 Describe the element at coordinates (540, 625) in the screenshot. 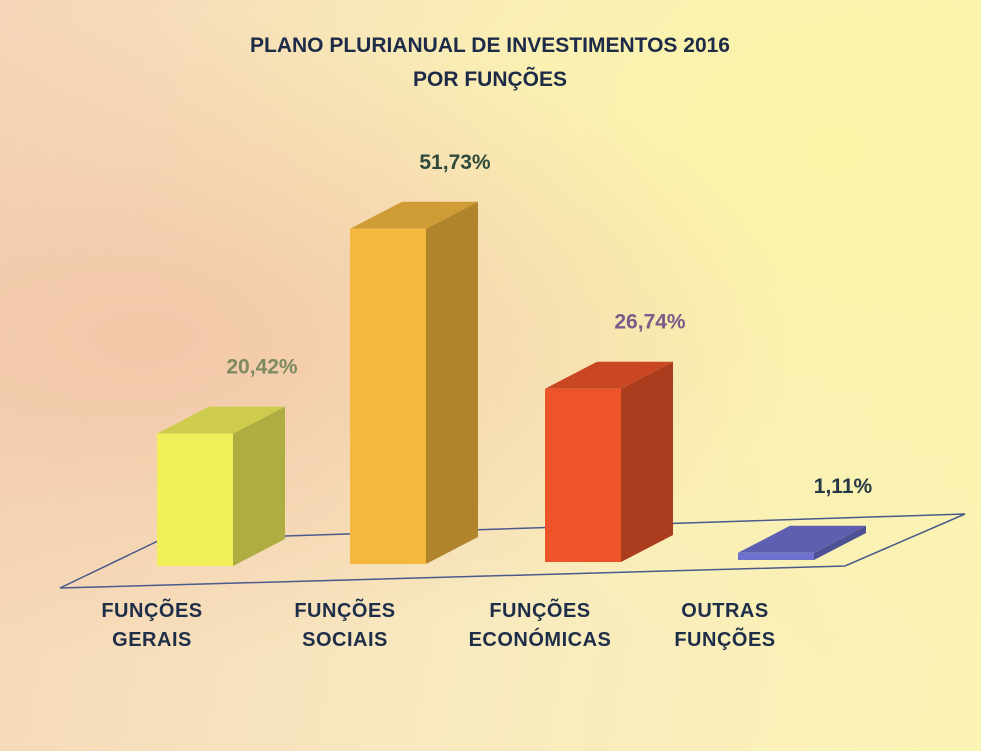

I see `x-tick-label: FUNÇÕES ECONÓMICAS` at that location.